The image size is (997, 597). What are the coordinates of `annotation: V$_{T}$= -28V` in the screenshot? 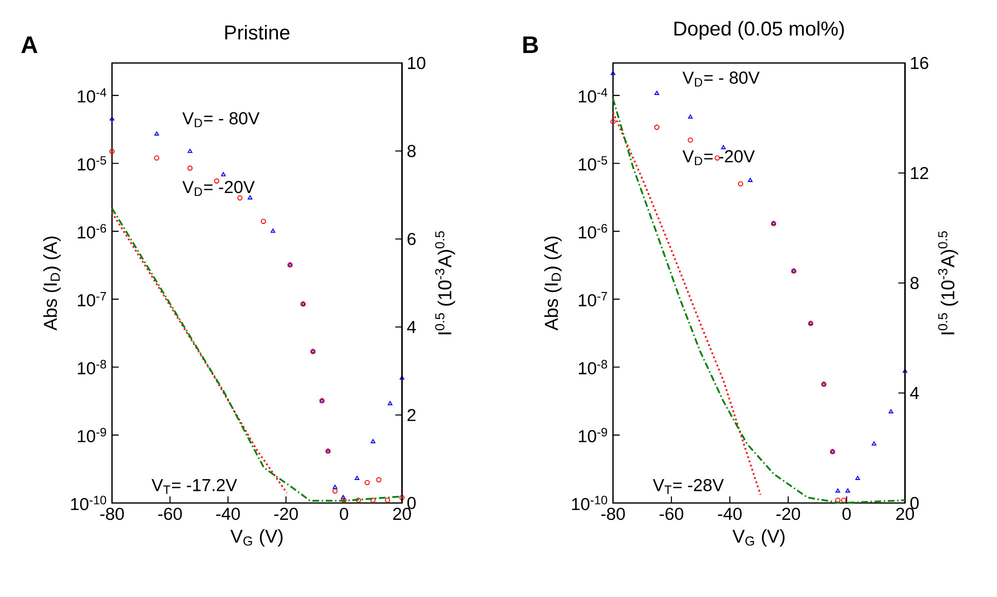 It's located at (688, 486).